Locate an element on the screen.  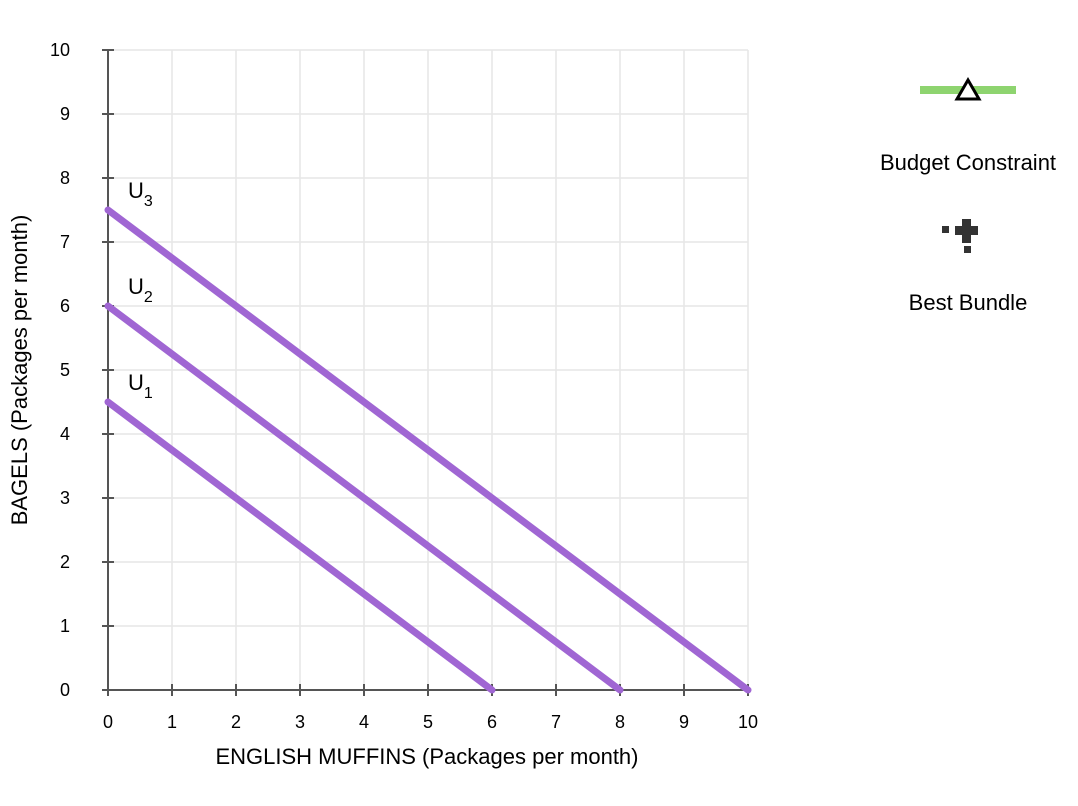
indifference-curve-u1 is located at coordinates (300, 546).